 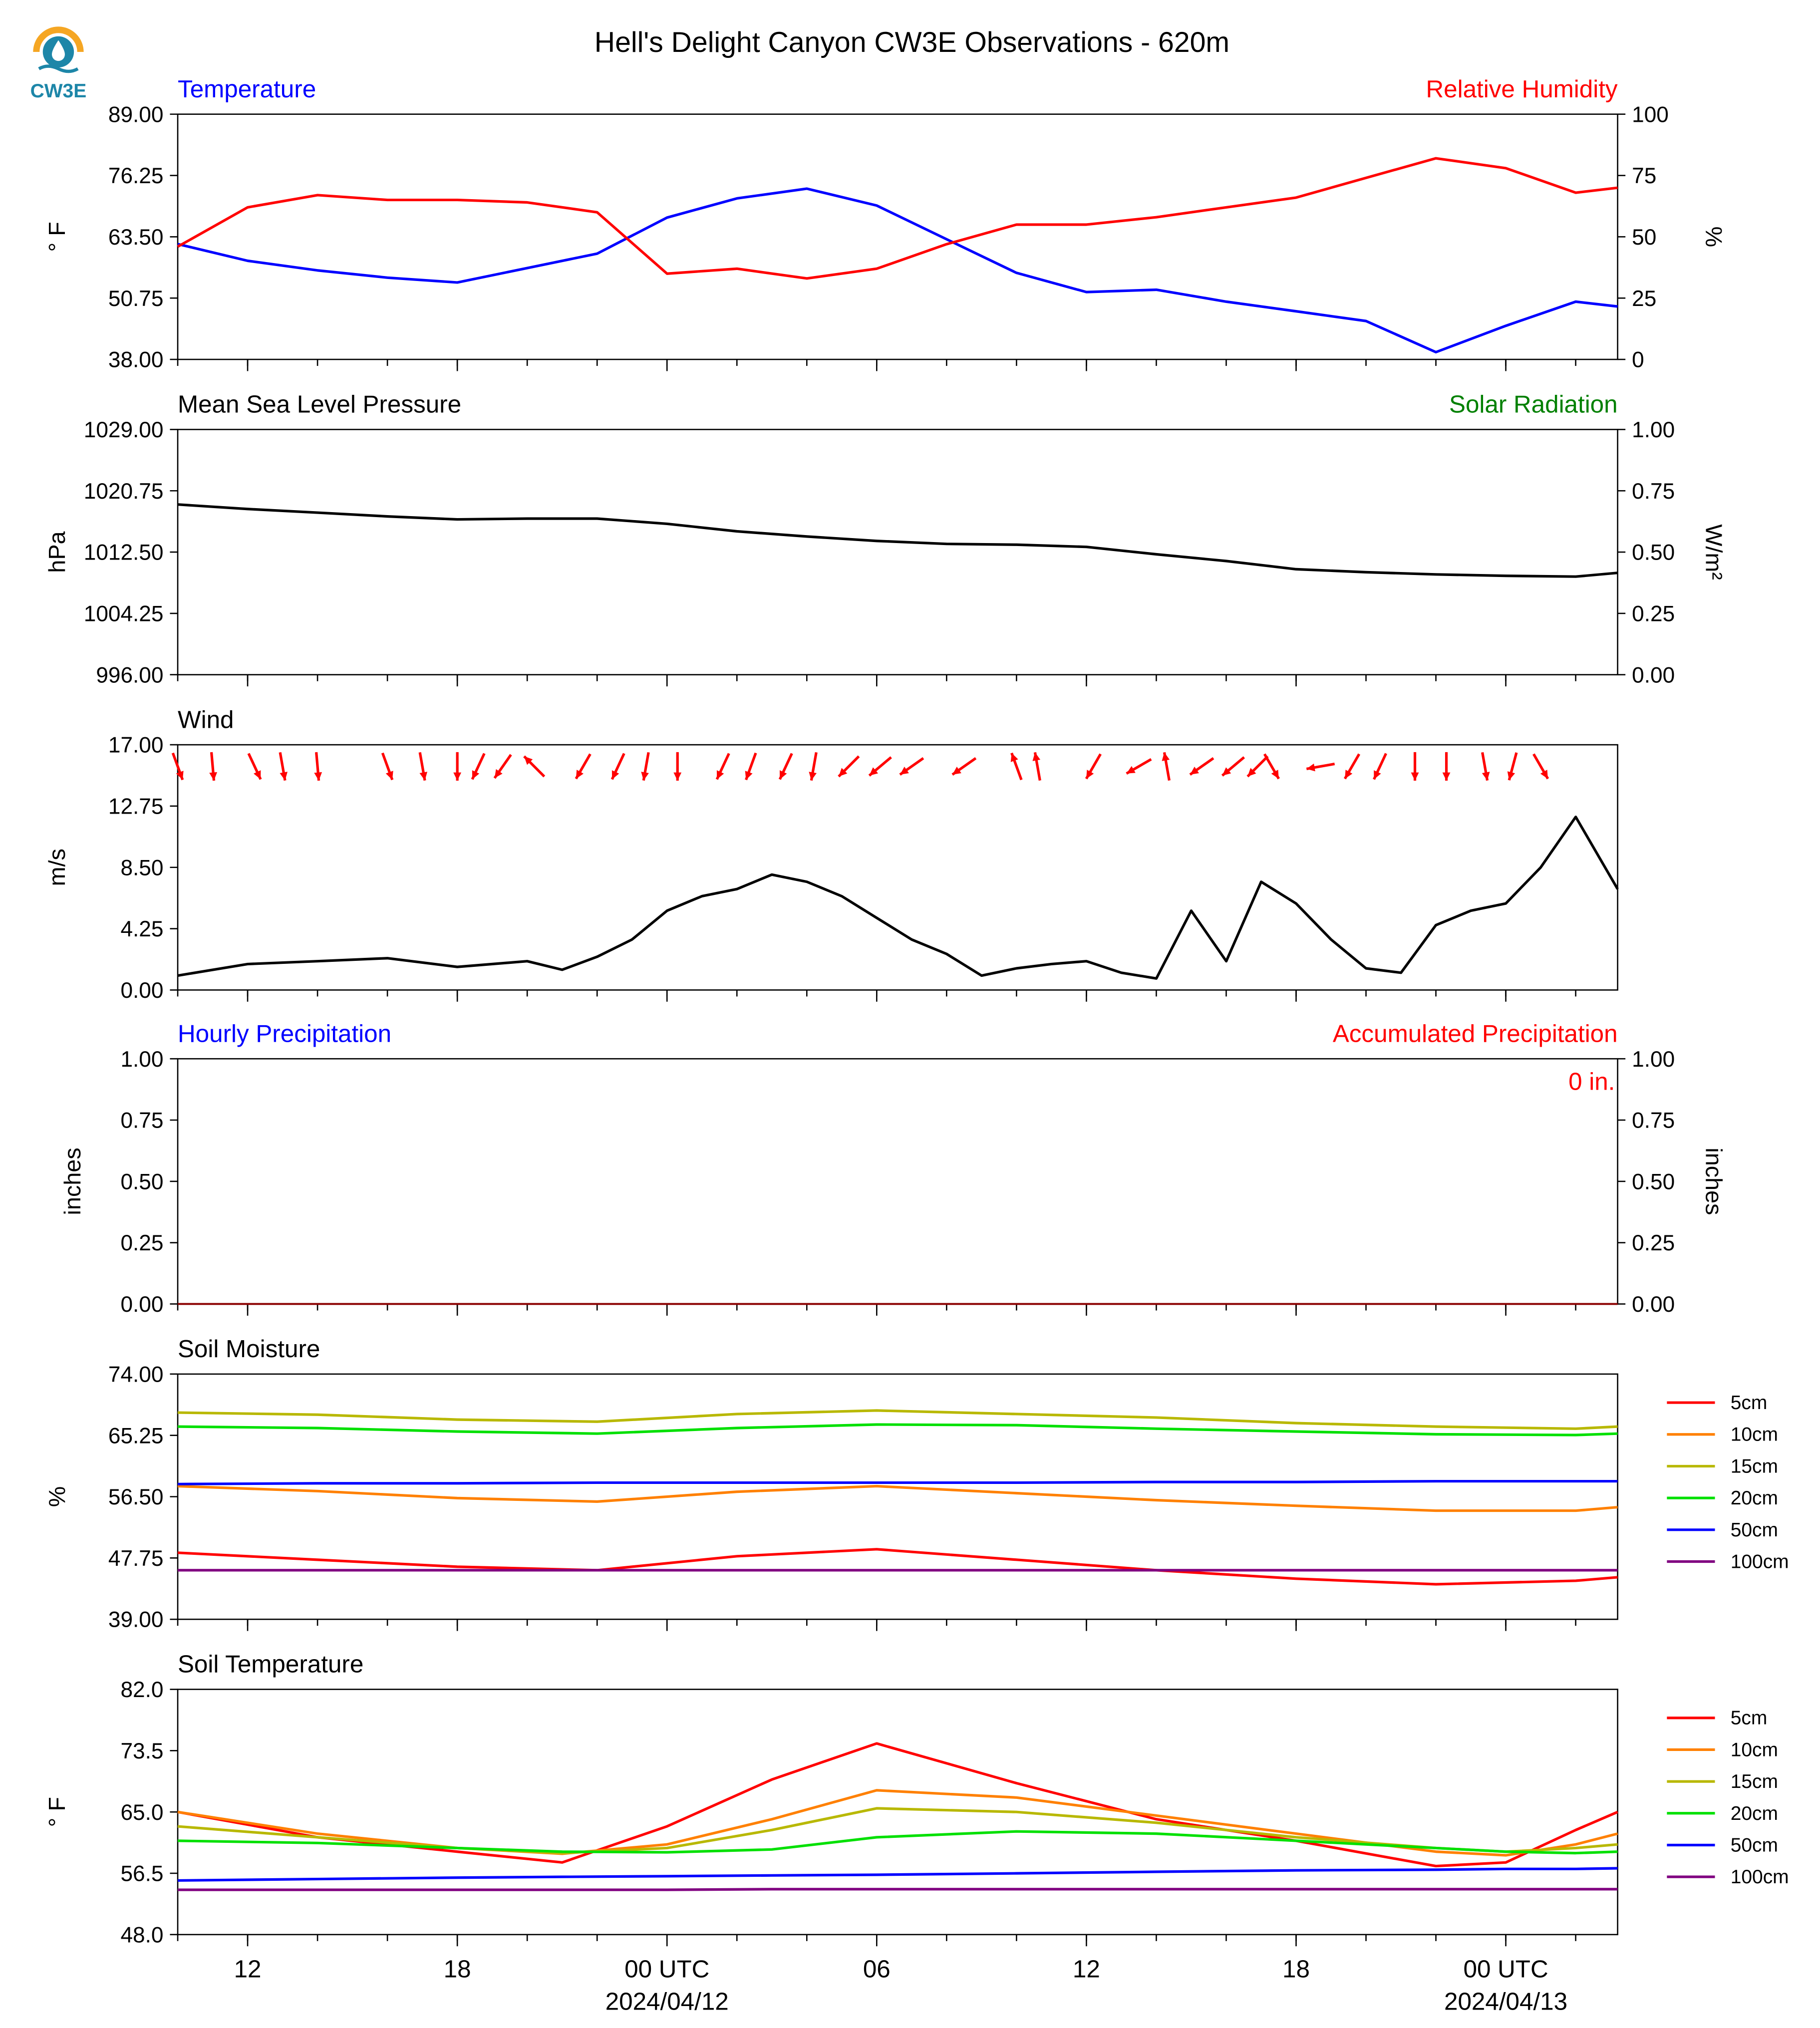 I want to click on y-tick-label: 38.00, so click(x=136, y=360).